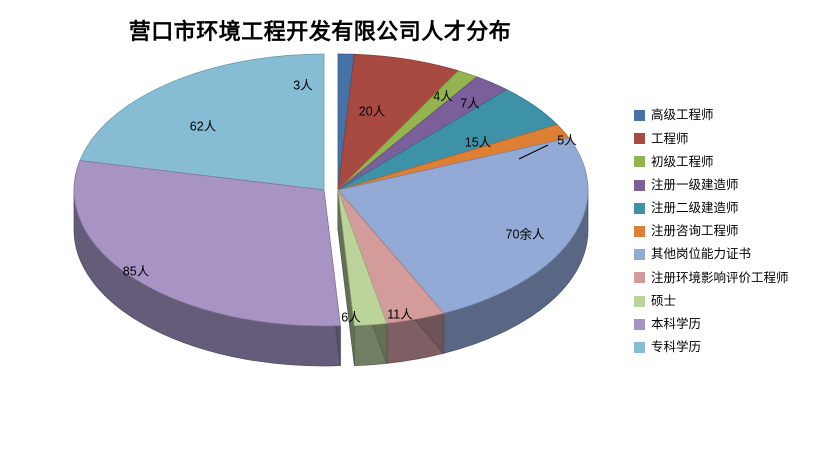  I want to click on pie-data-label: 11人, so click(400, 314).